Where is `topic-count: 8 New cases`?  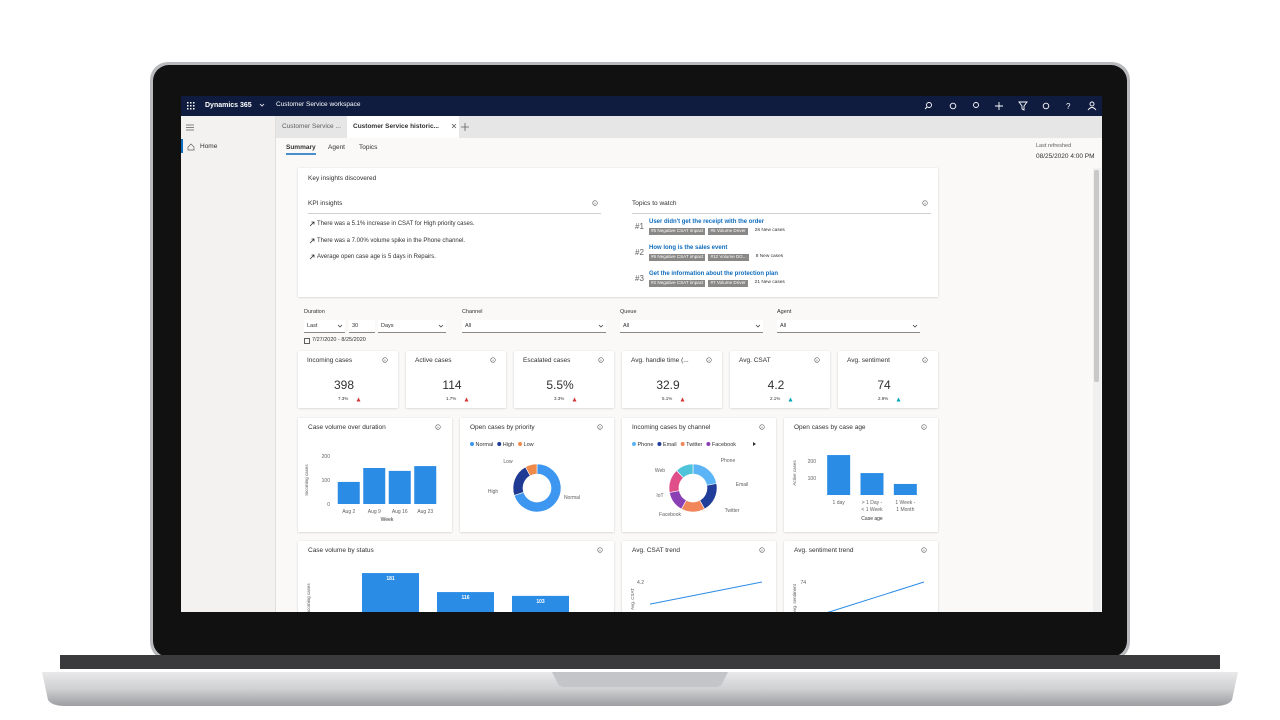 topic-count: 8 New cases is located at coordinates (769, 256).